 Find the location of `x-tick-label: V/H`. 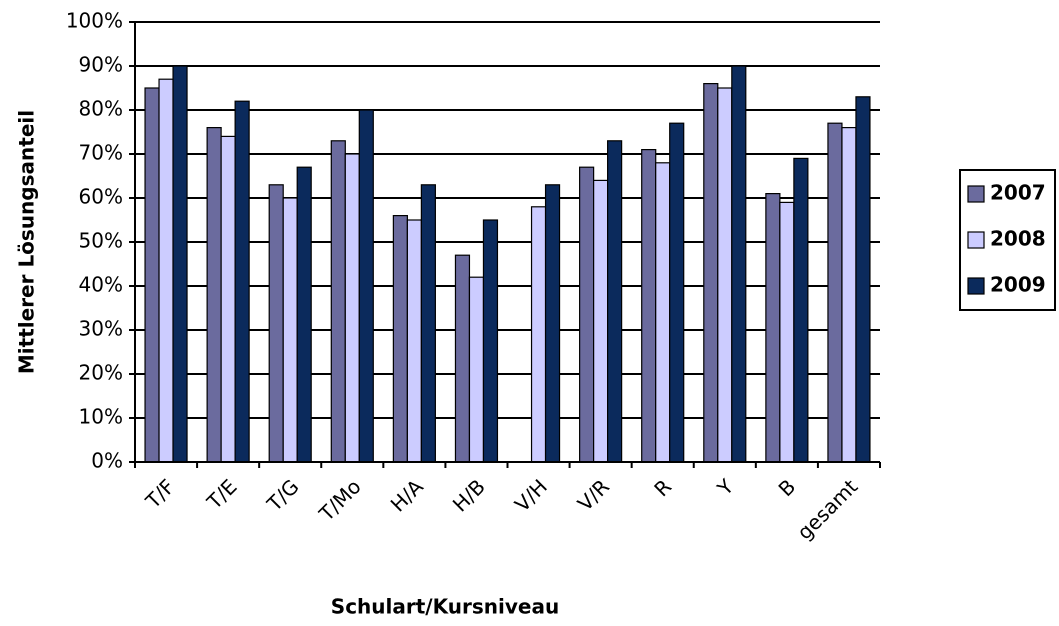

x-tick-label: V/H is located at coordinates (531, 495).